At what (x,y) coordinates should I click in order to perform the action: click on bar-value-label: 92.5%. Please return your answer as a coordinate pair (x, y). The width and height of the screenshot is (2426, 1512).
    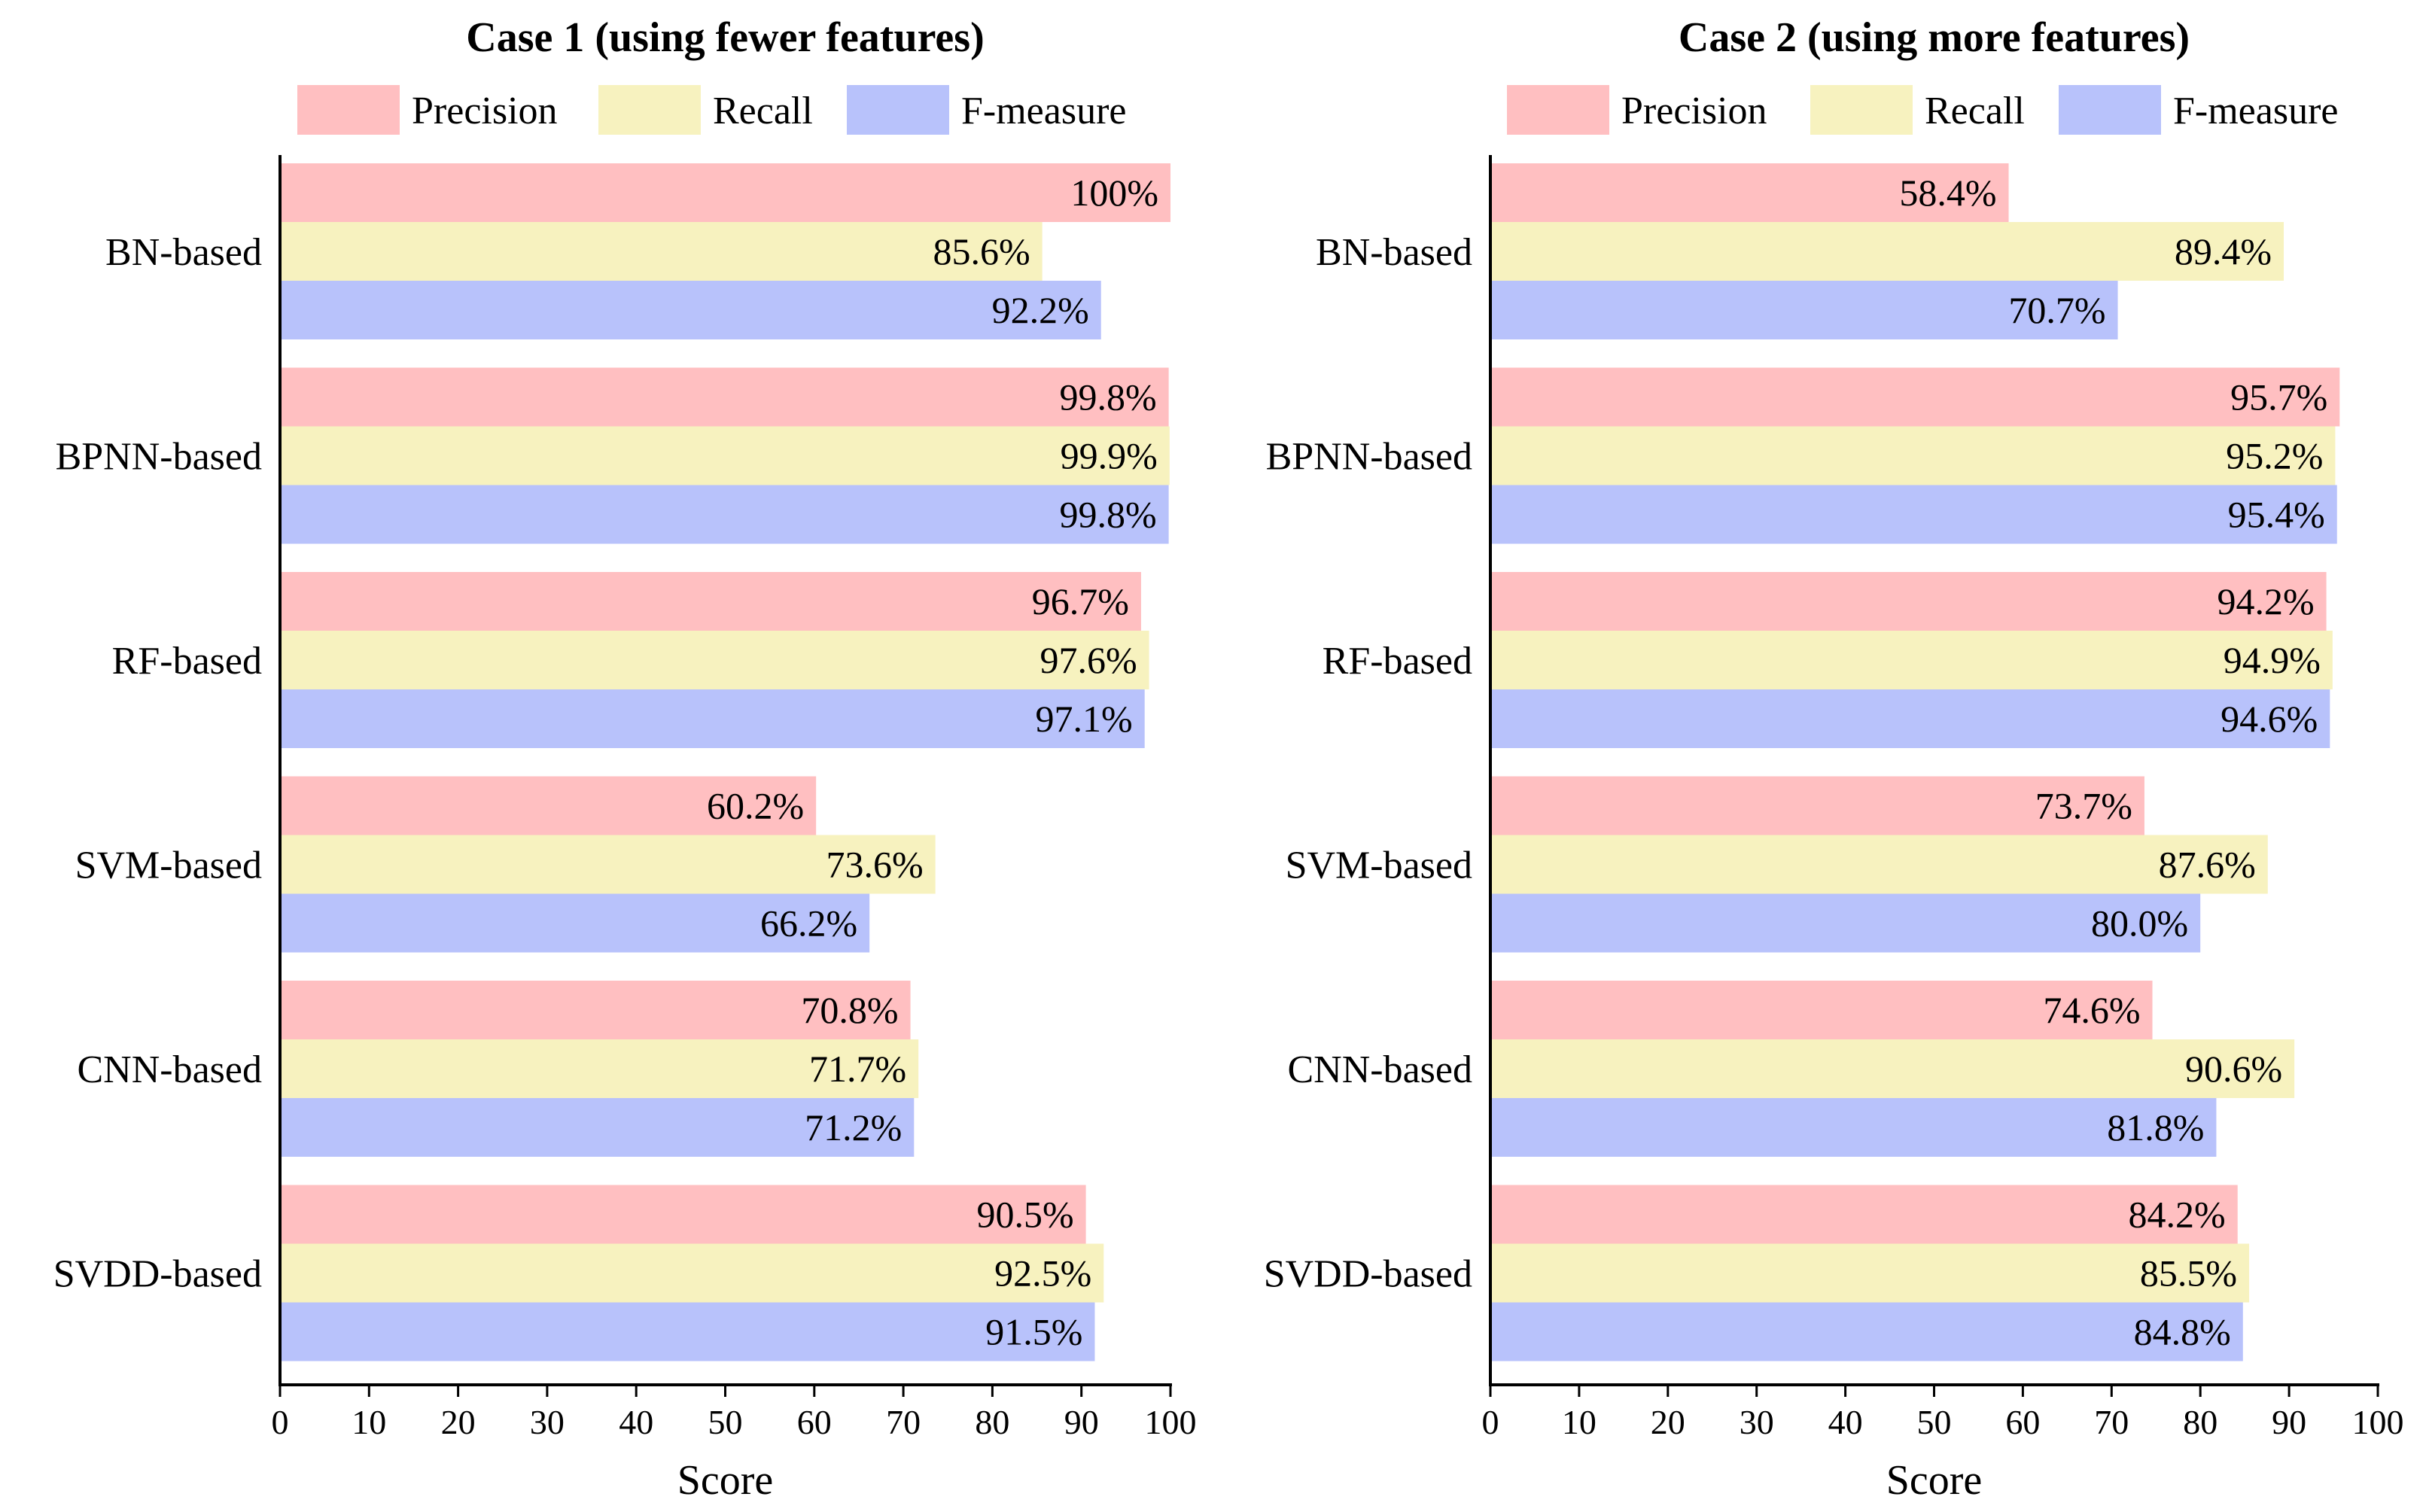
    Looking at the image, I should click on (1042, 1273).